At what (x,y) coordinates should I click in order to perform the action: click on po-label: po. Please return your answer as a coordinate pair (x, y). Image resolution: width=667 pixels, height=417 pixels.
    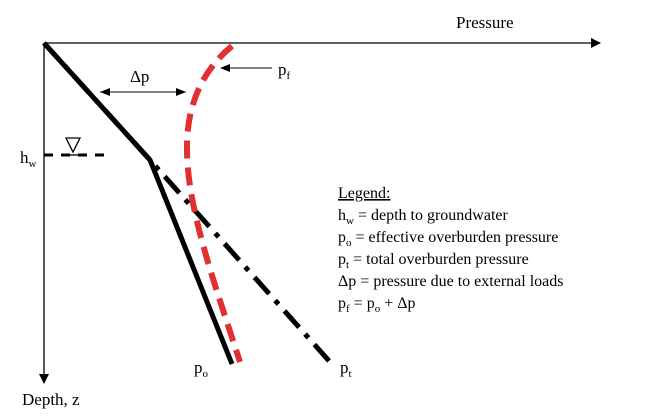
    Looking at the image, I should click on (201, 369).